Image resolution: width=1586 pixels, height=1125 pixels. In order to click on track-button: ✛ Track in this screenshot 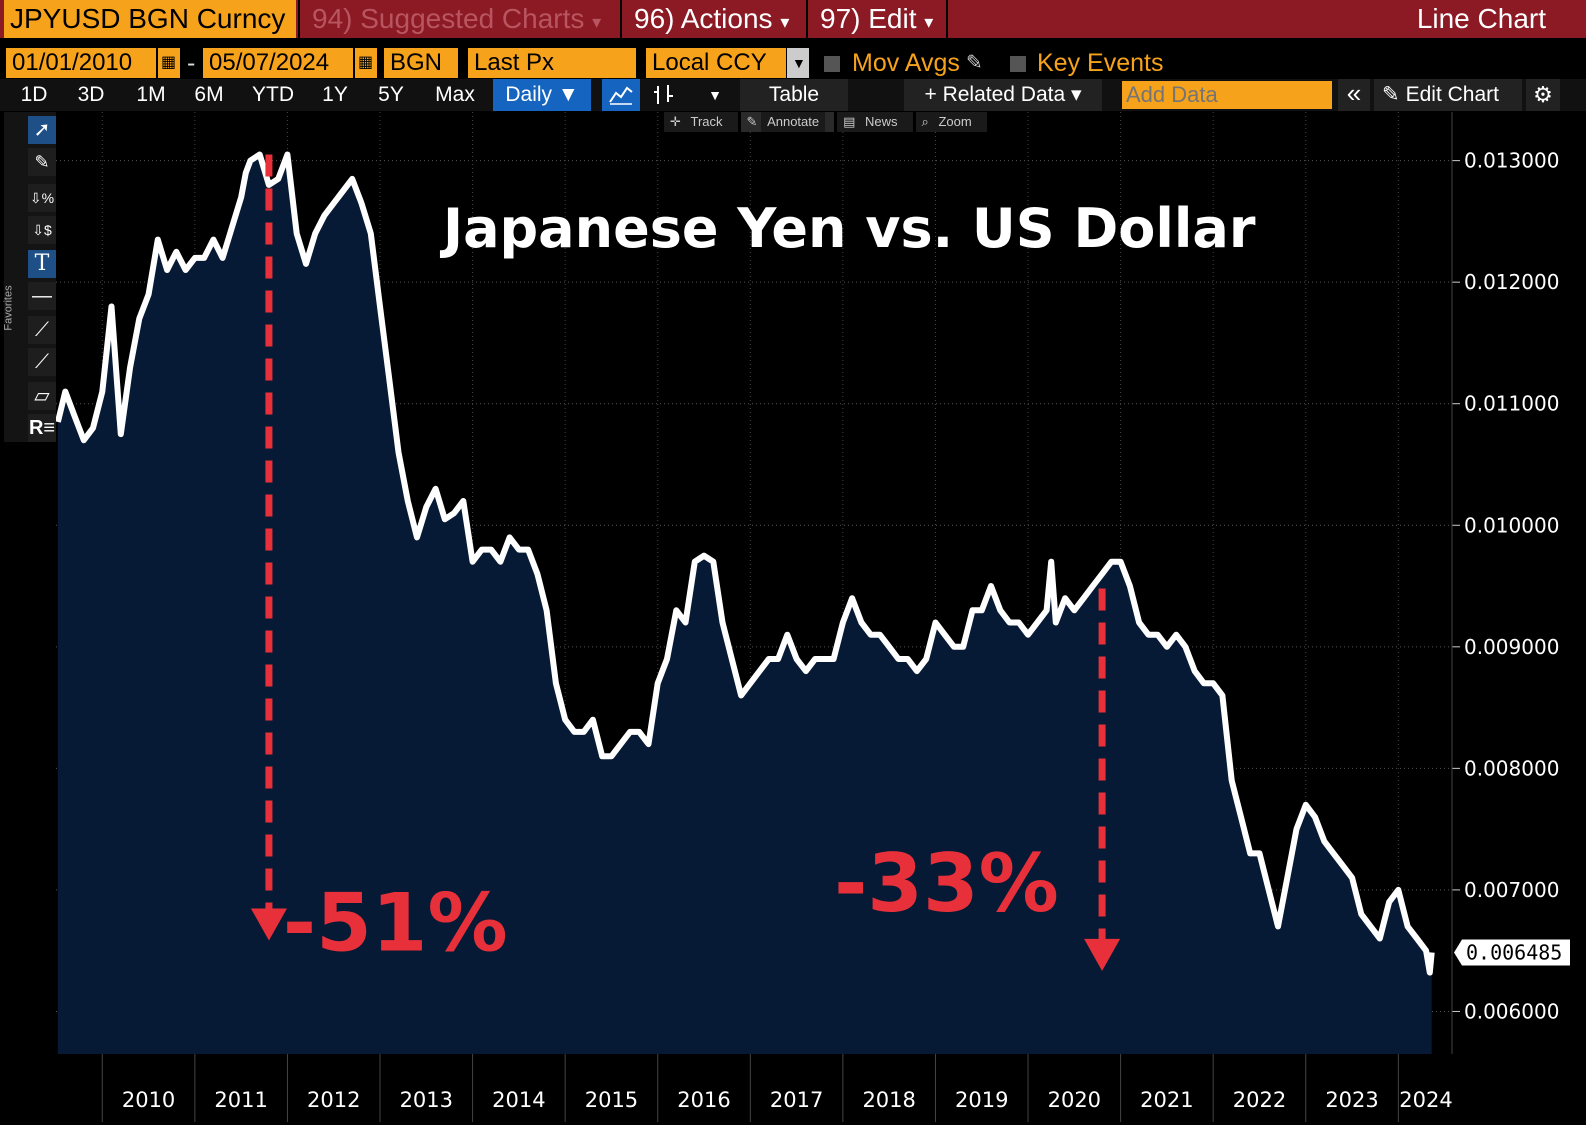, I will do `click(701, 122)`.